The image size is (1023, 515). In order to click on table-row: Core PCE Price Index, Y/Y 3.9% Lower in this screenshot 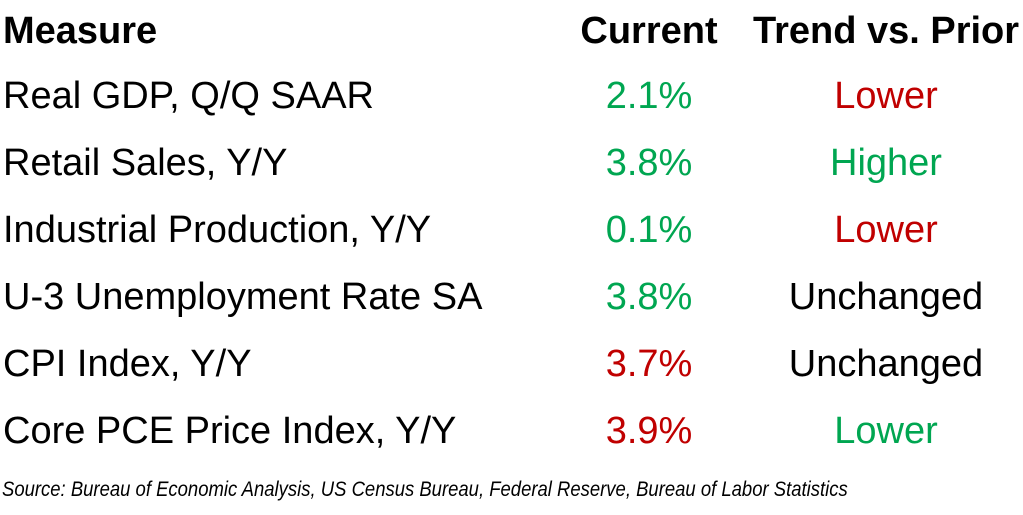, I will do `click(511, 430)`.